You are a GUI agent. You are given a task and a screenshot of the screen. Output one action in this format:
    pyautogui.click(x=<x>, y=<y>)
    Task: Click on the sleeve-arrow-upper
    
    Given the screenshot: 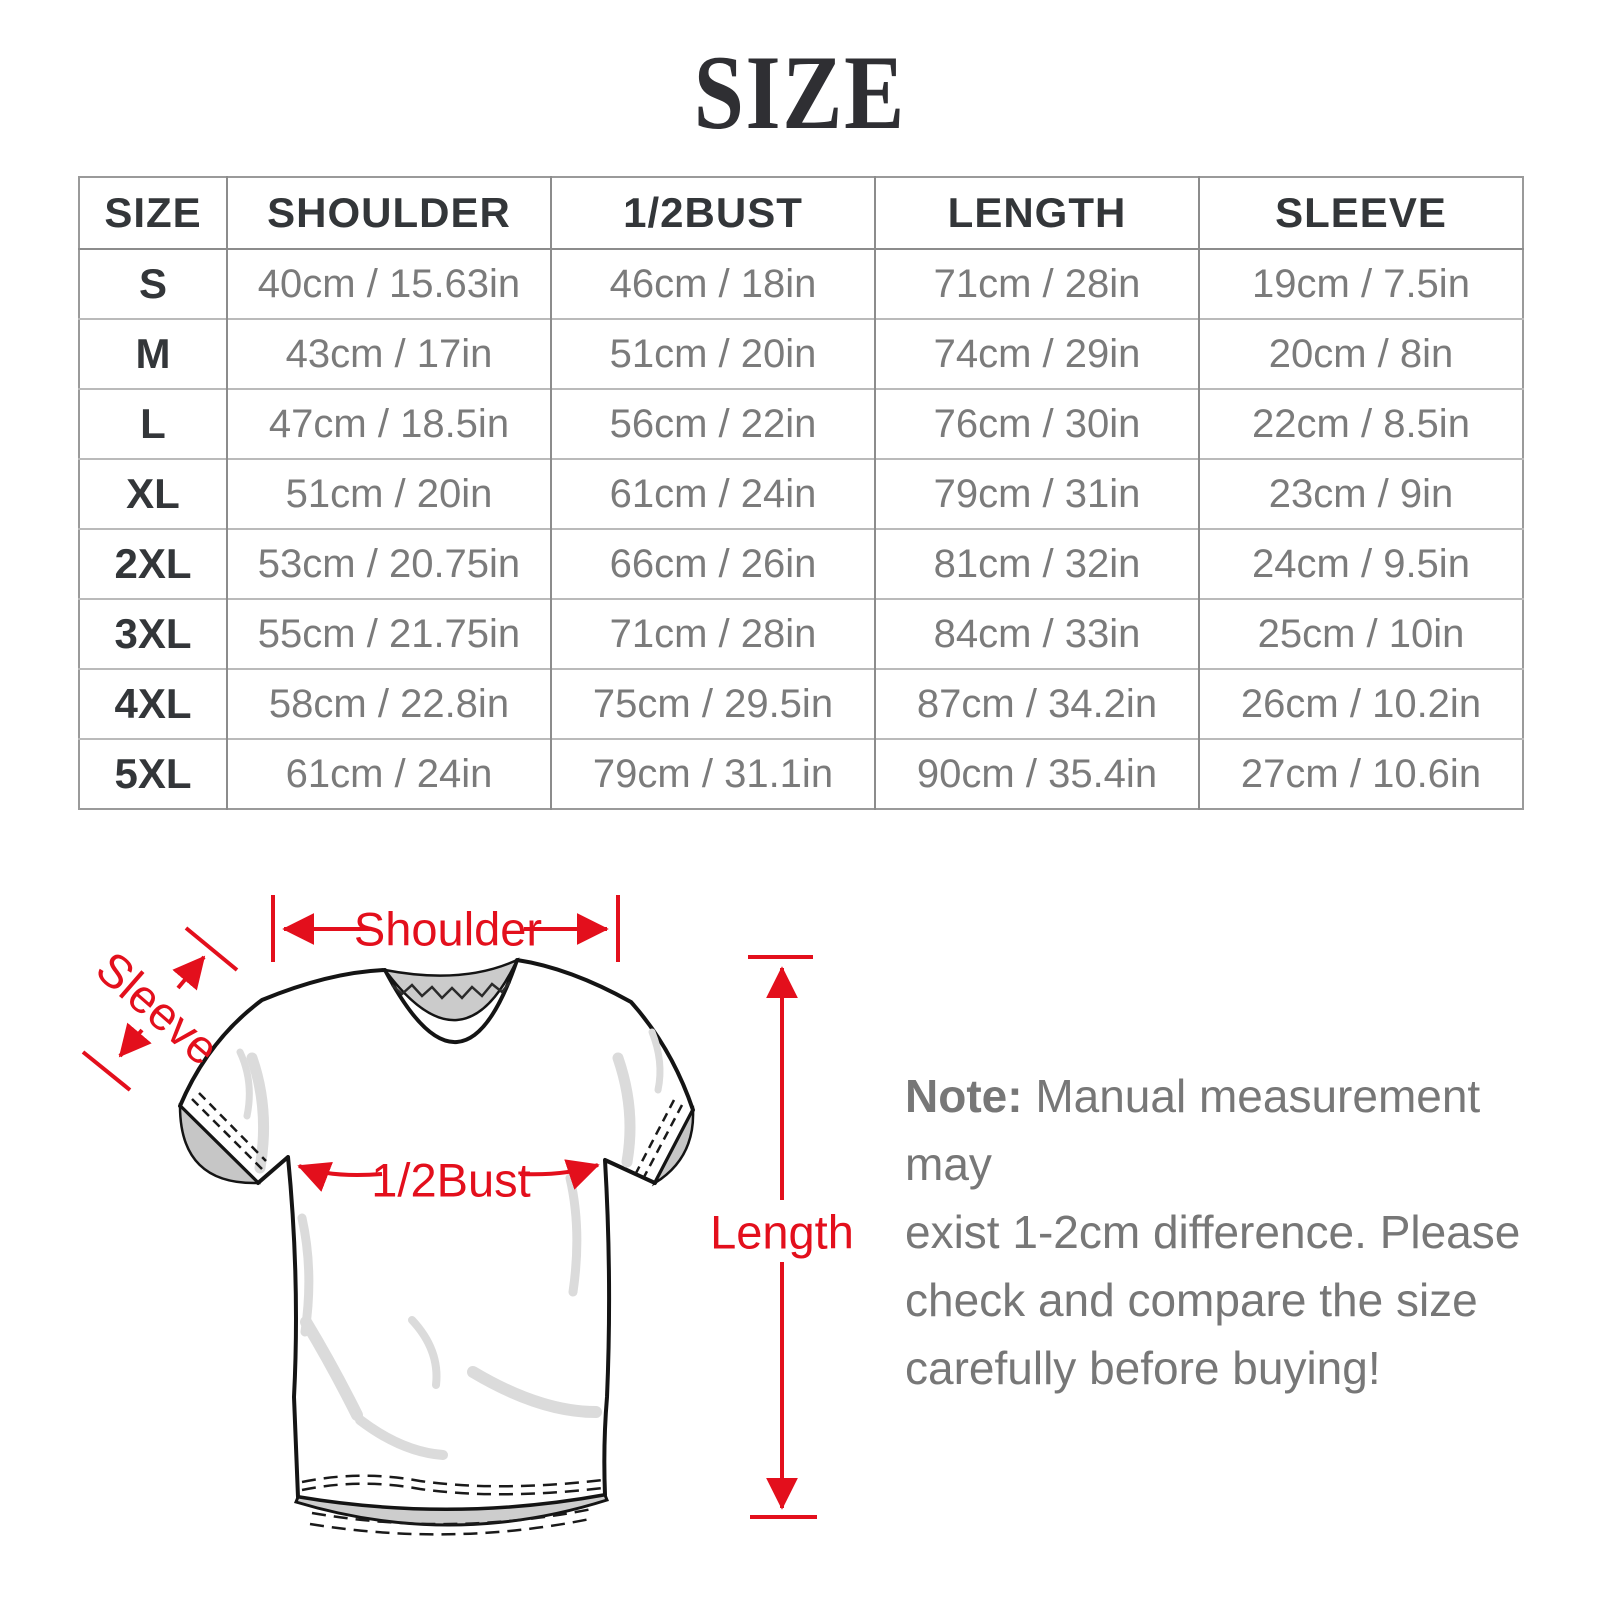 What is the action you would take?
    pyautogui.click(x=189, y=973)
    